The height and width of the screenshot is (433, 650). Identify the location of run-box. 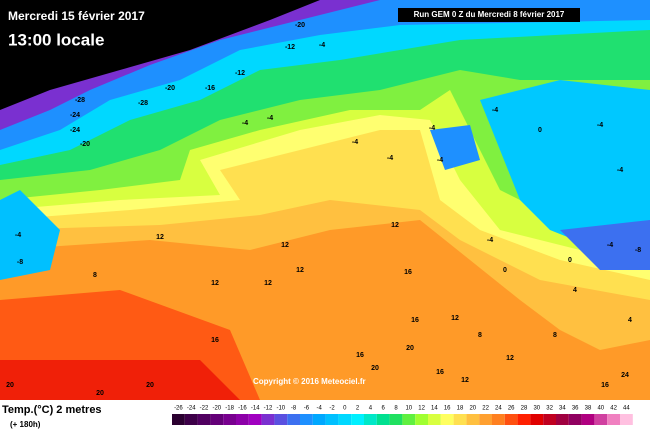
(489, 15).